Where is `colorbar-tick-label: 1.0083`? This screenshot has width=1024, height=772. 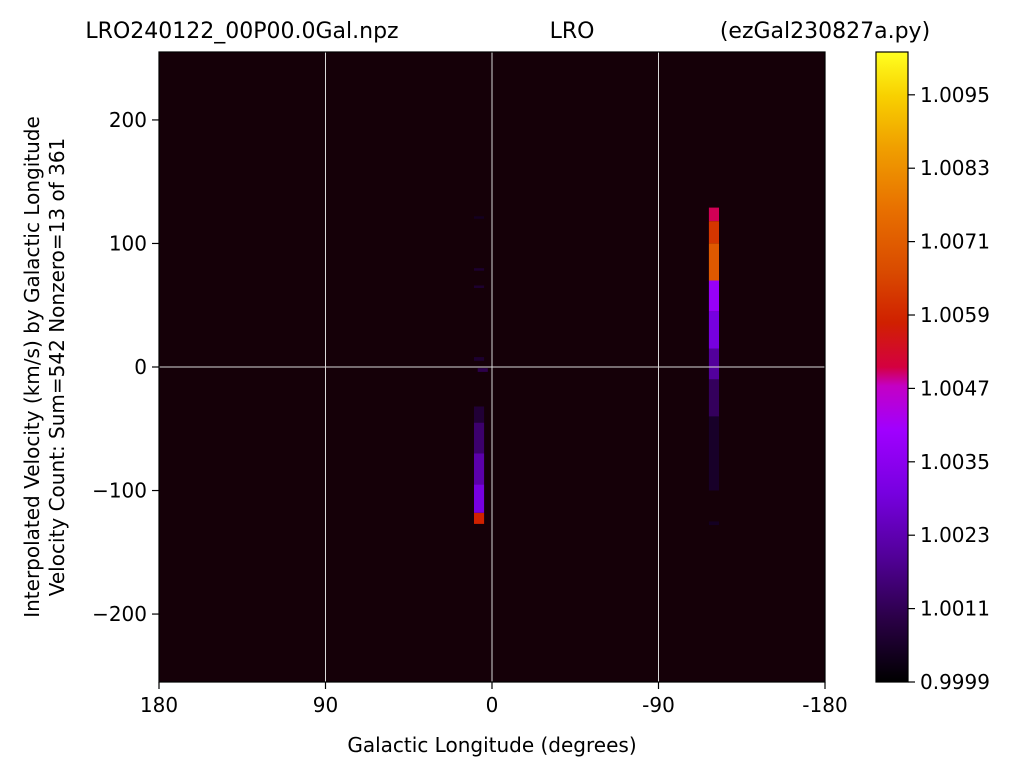 colorbar-tick-label: 1.0083 is located at coordinates (955, 168).